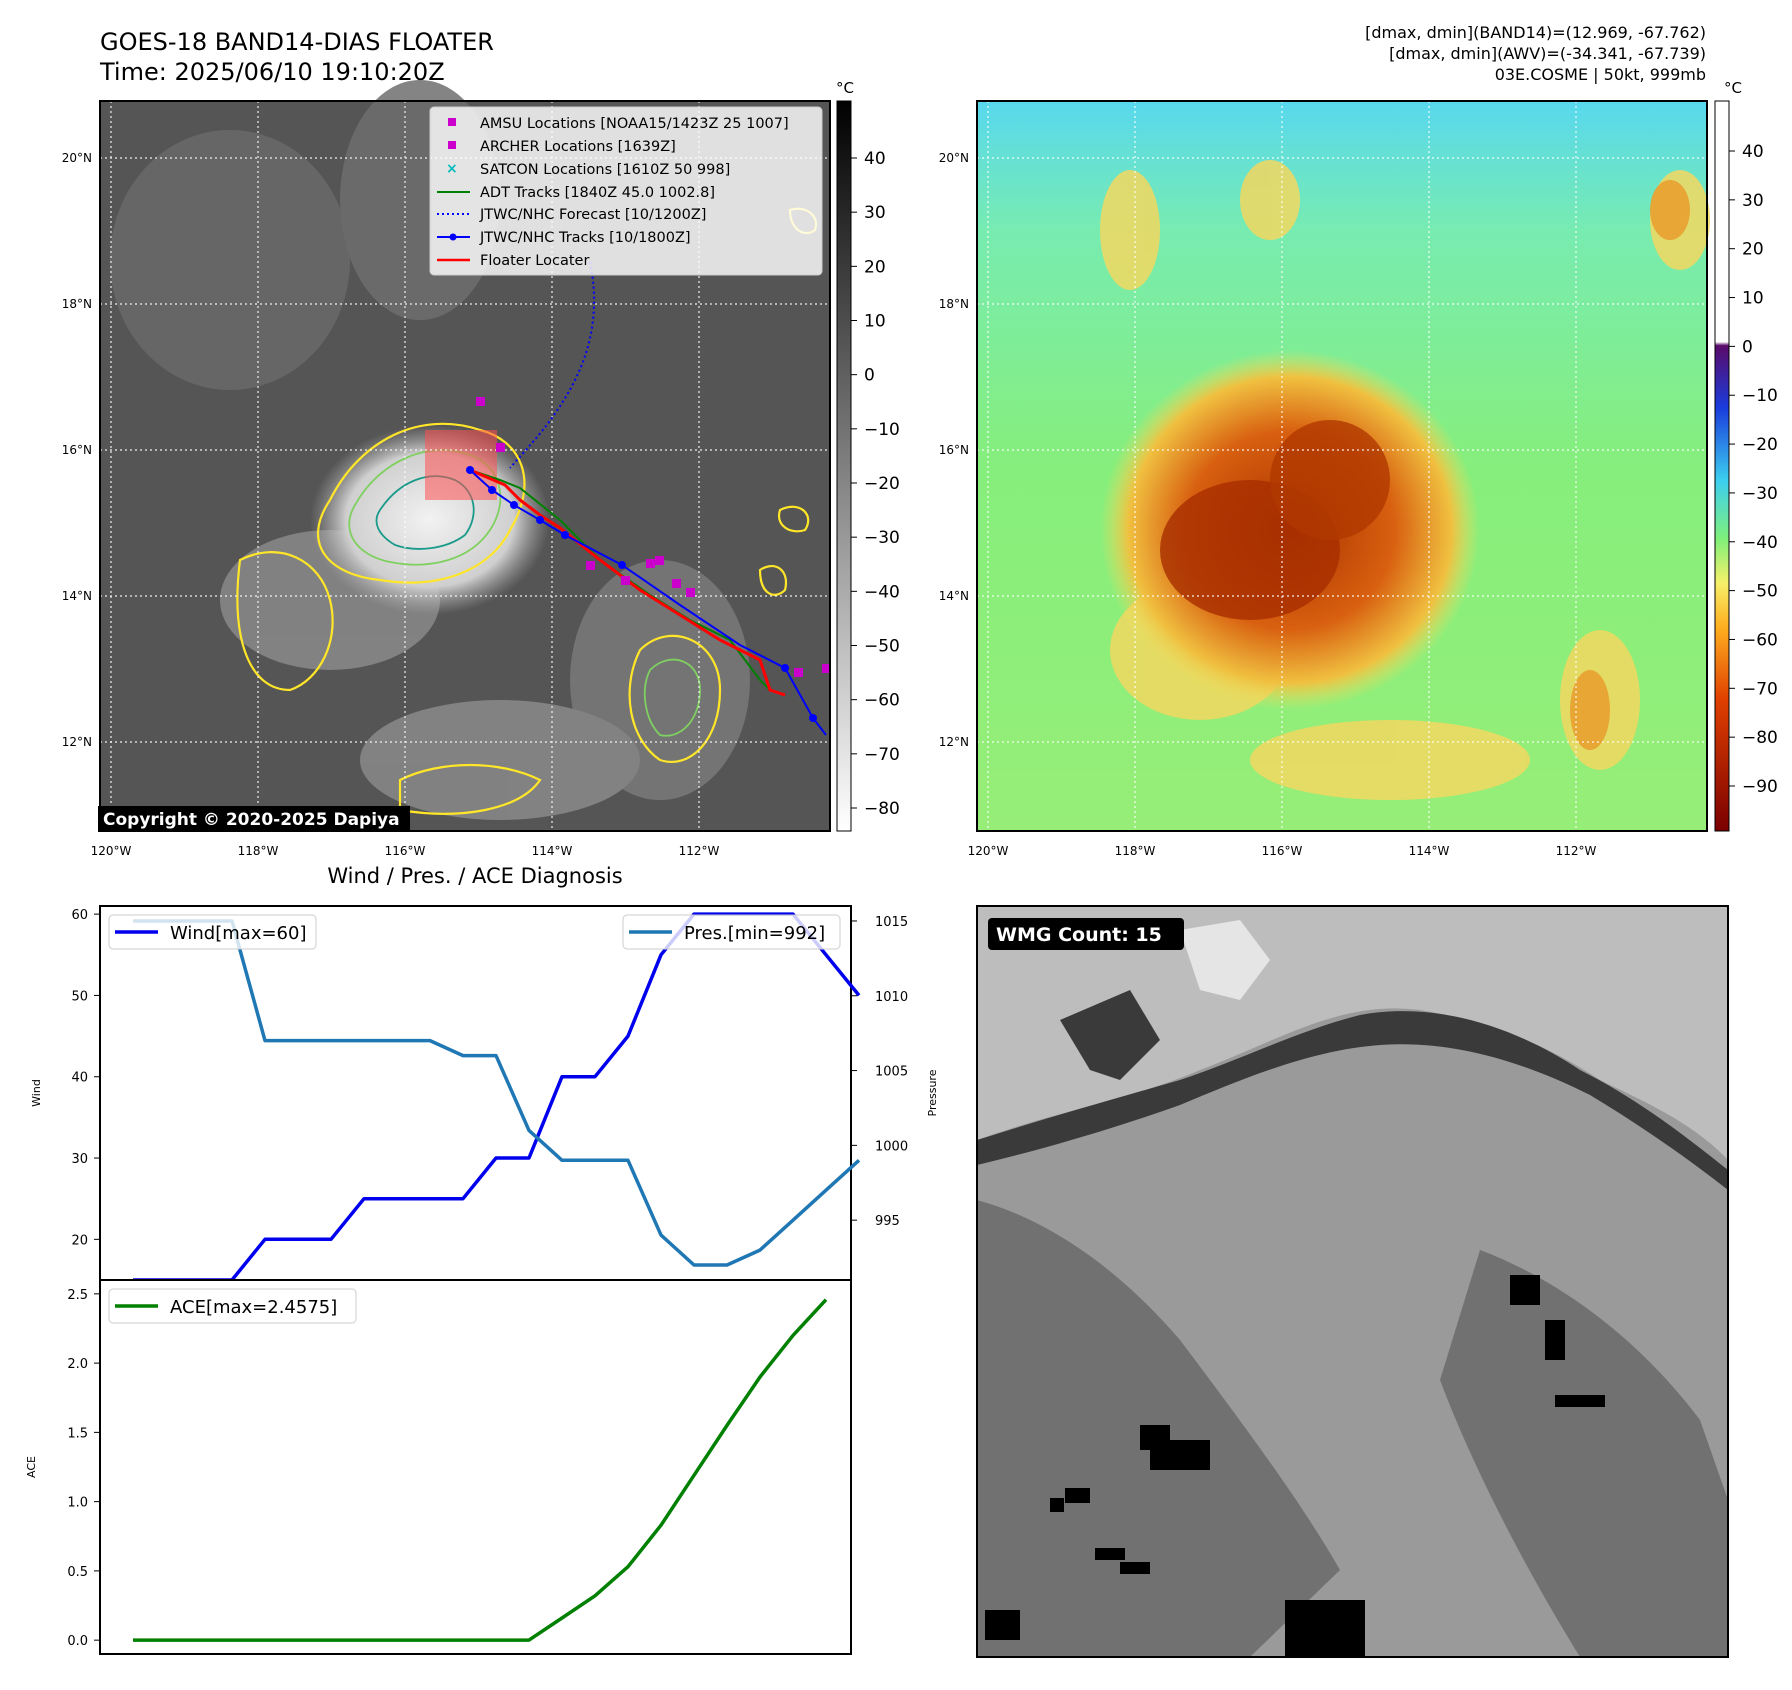  I want to click on ir-colorbar-tick-label: 40, so click(875, 159).